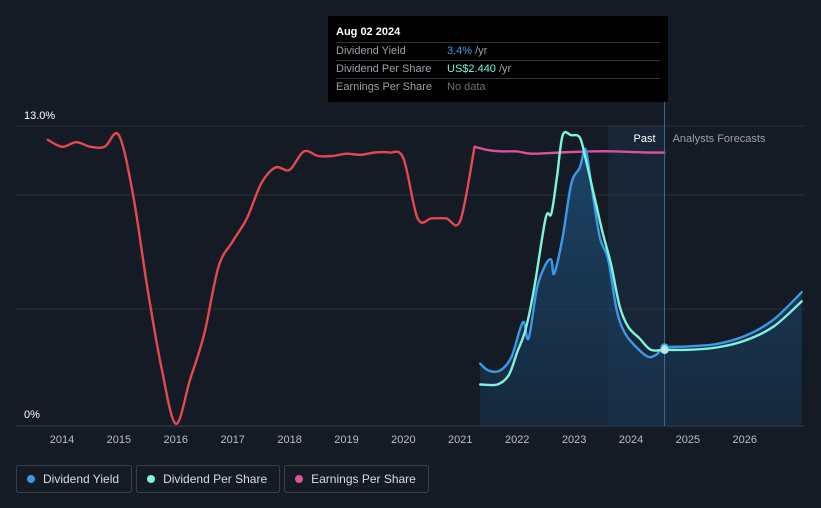 Image resolution: width=821 pixels, height=508 pixels. Describe the element at coordinates (471, 69) in the screenshot. I see `tooltip-value: US$2.440` at that location.